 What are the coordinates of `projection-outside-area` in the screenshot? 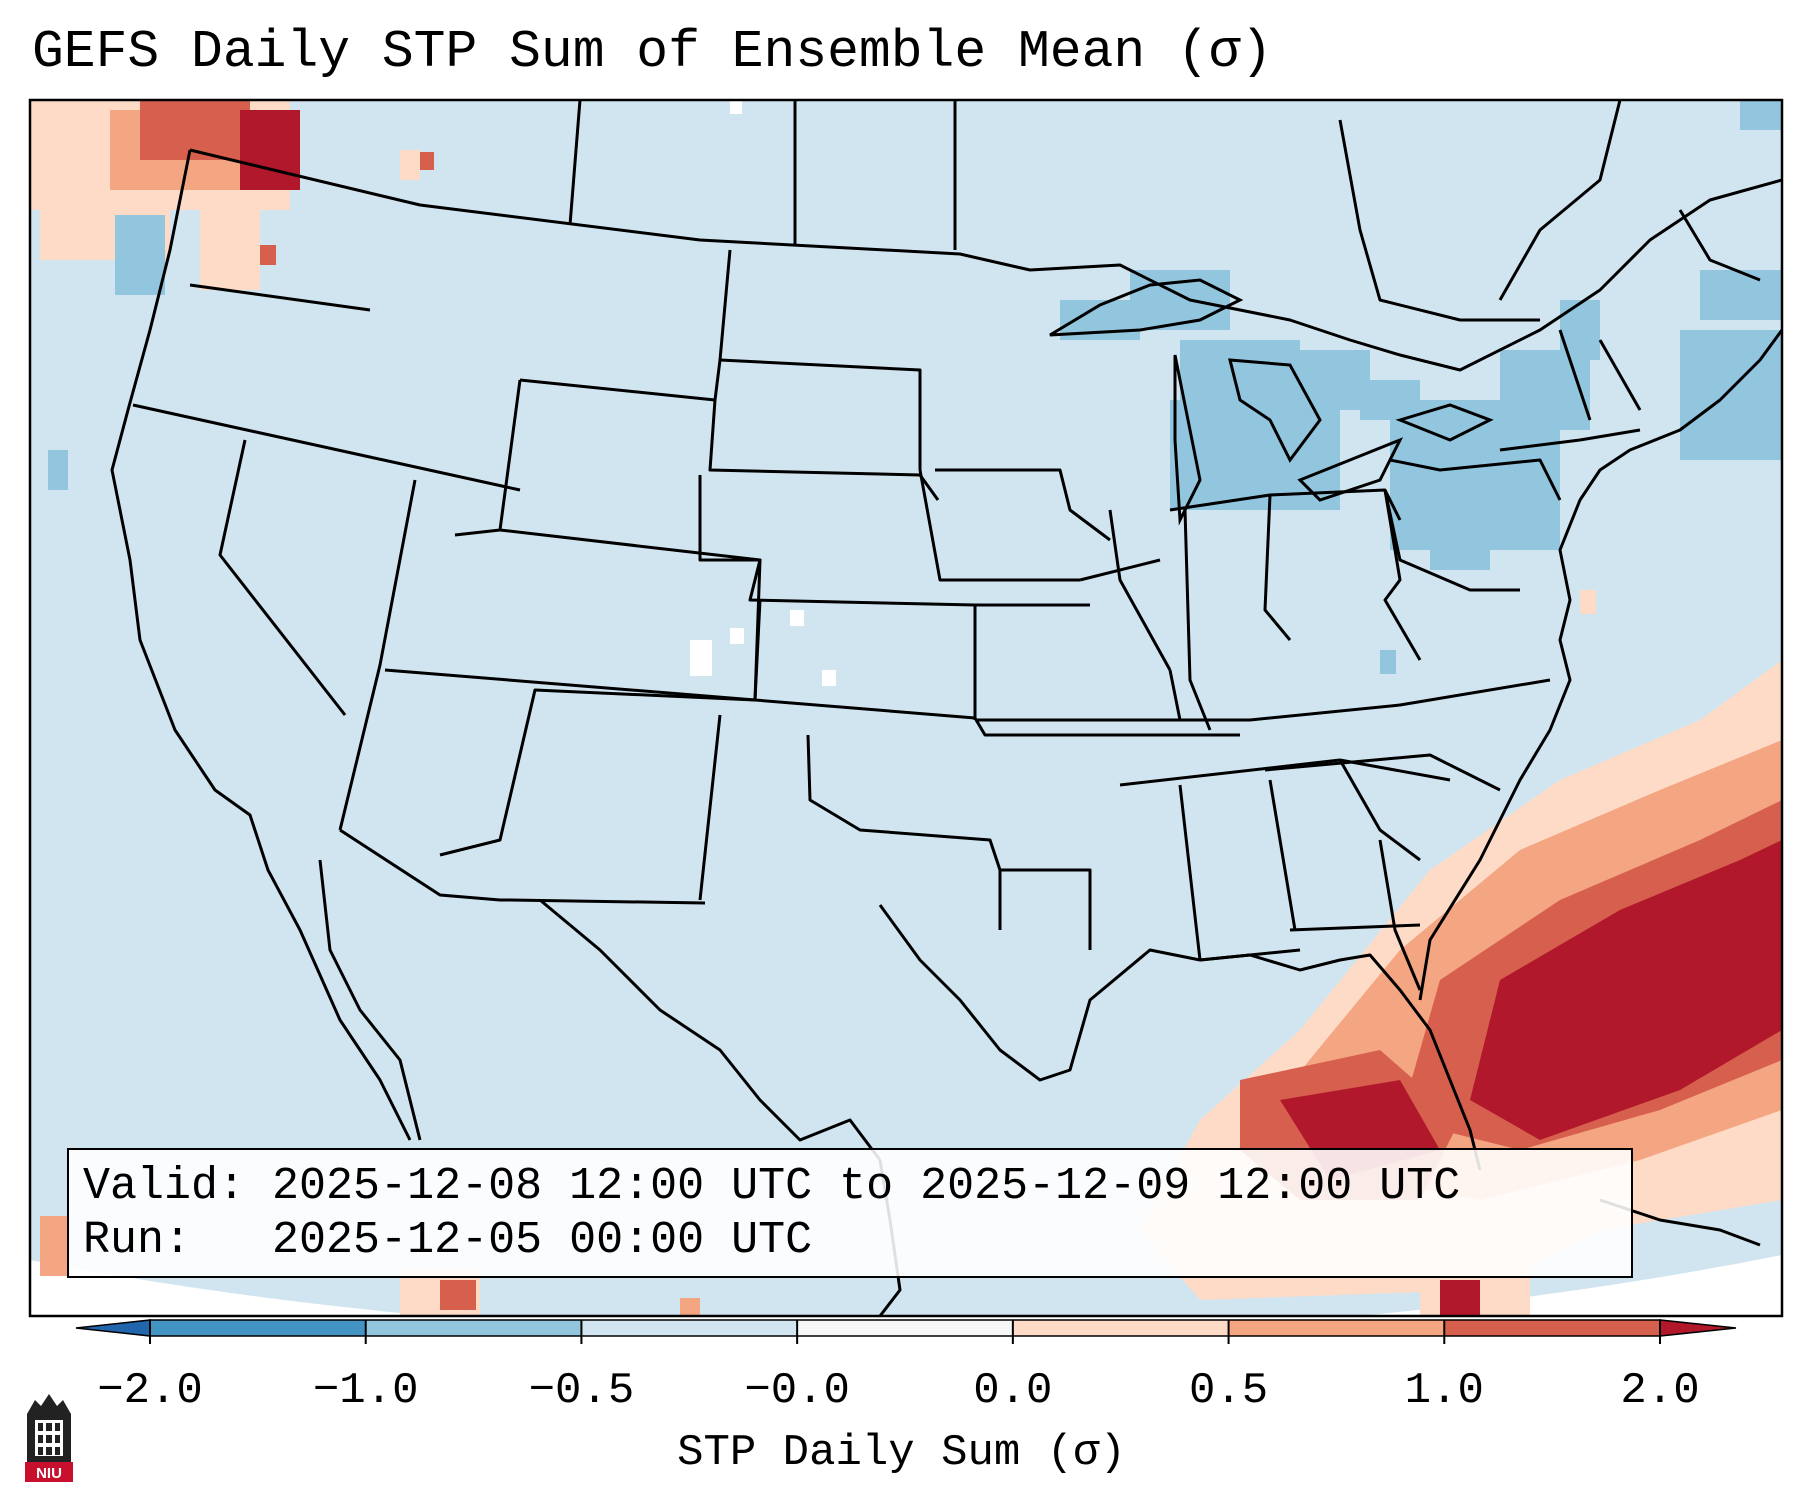 It's located at (906, 1285).